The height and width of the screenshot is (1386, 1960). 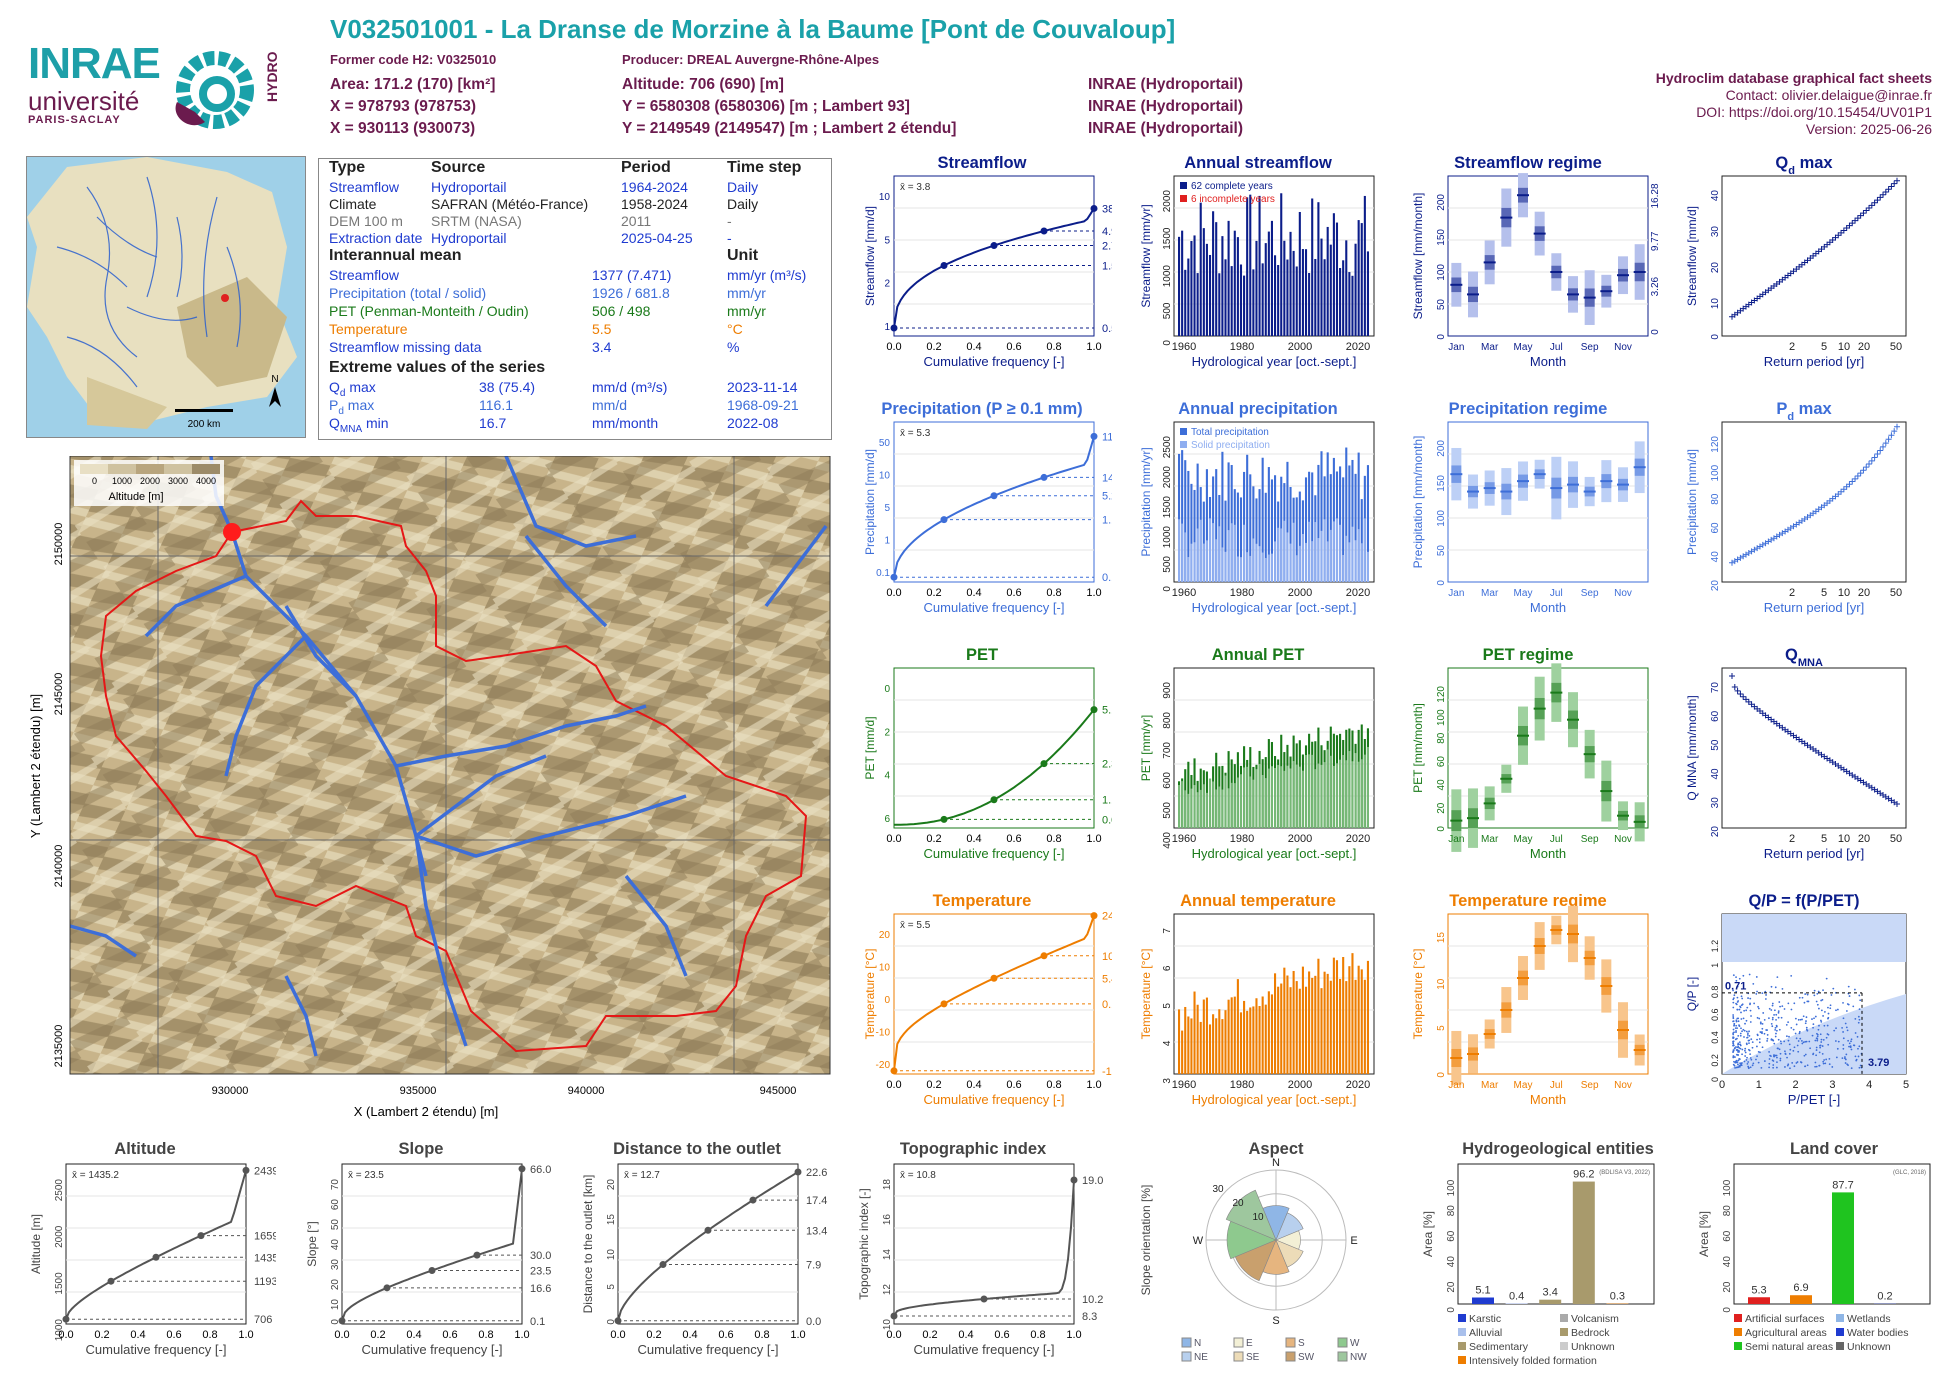 I want to click on x-axis-label: P/PET [-], so click(x=1814, y=1099).